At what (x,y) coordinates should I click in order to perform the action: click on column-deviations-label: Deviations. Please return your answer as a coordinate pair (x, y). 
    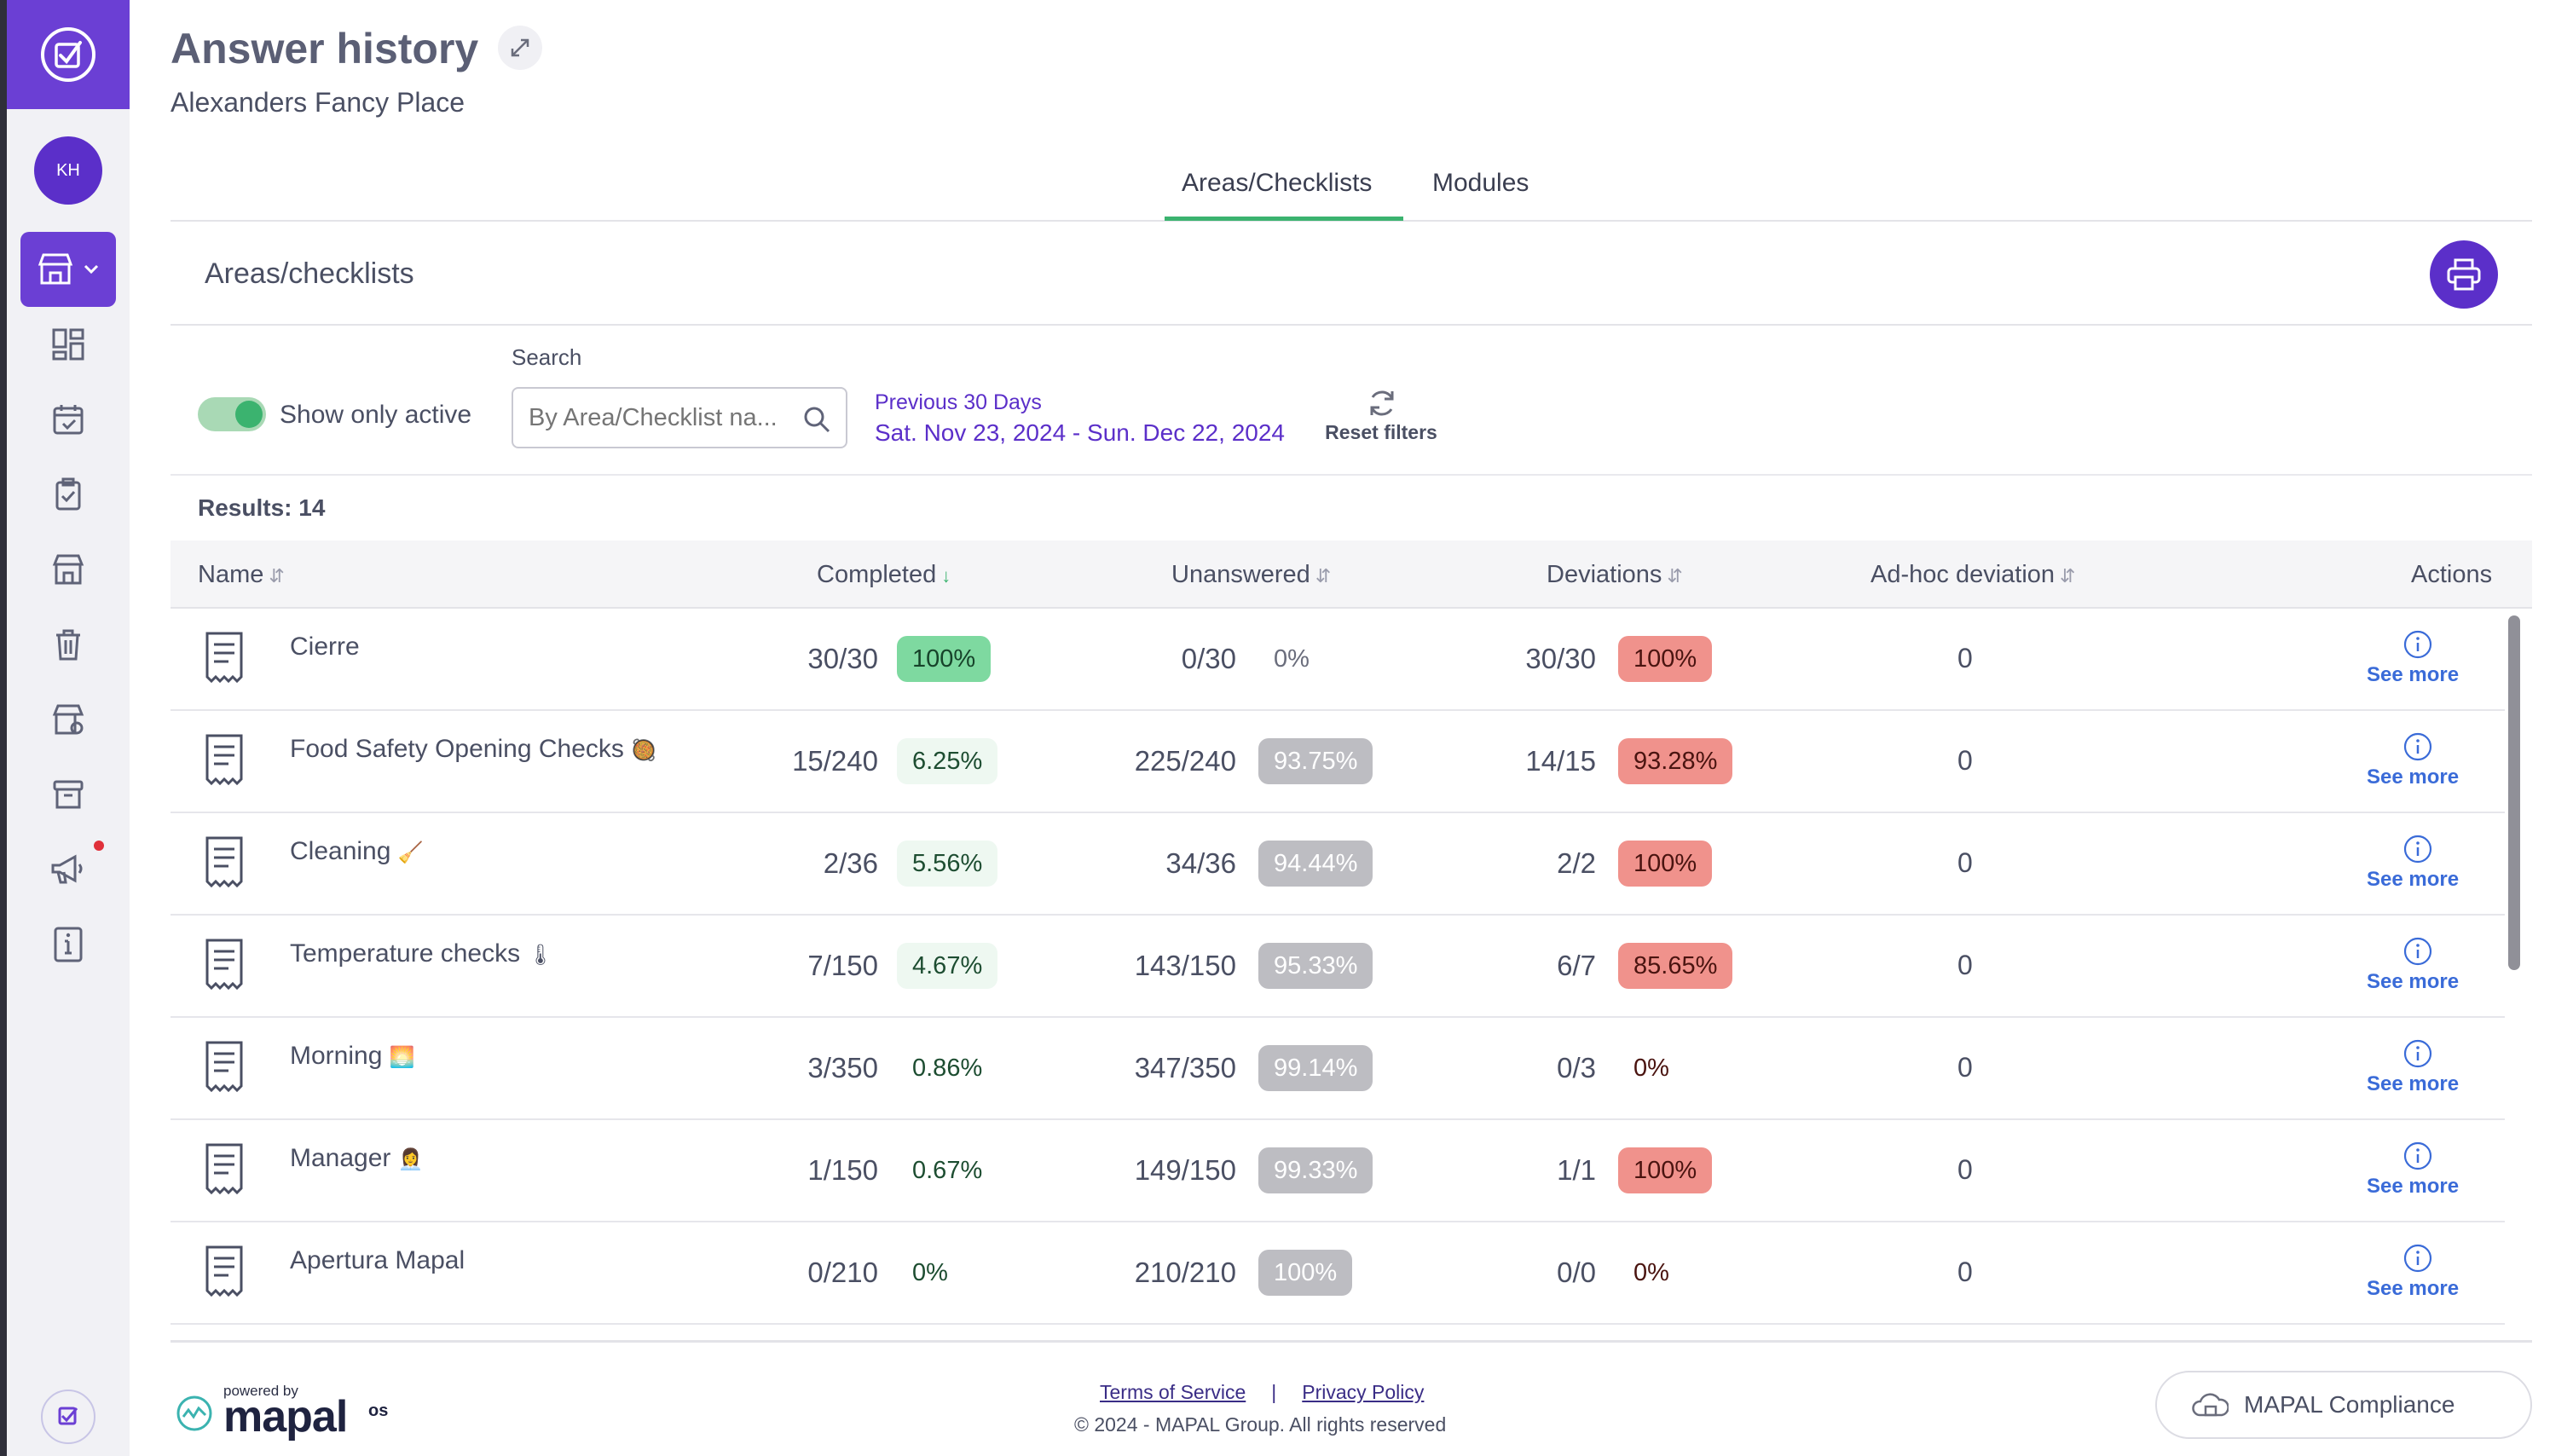
    Looking at the image, I should click on (1604, 574).